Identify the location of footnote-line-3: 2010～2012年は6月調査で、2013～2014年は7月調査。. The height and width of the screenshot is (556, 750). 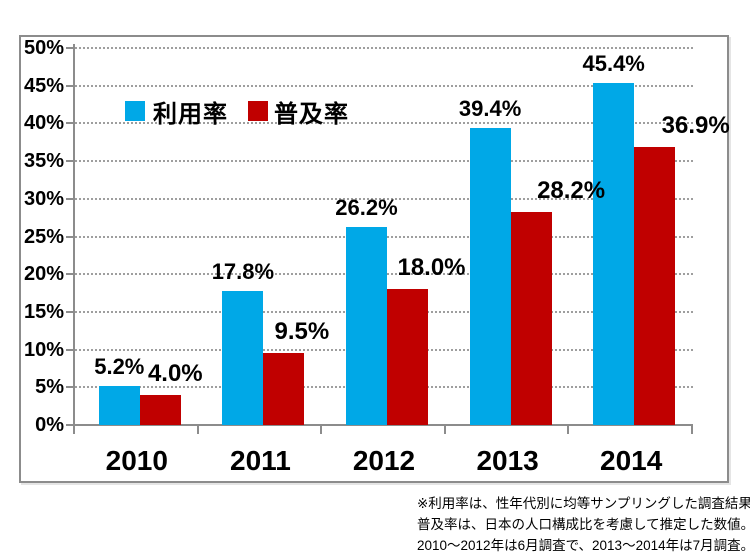
(583, 545).